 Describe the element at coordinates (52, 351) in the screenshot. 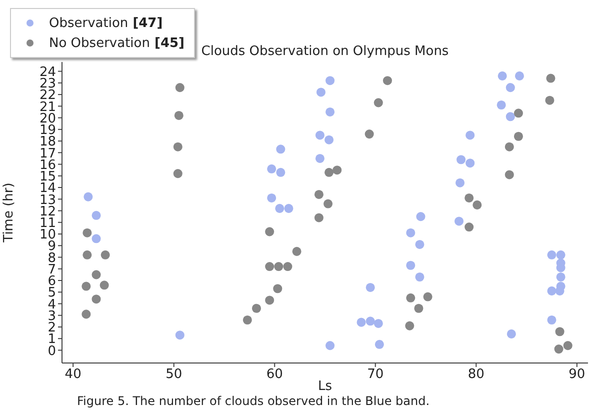

I see `y-tick-label: 0` at that location.